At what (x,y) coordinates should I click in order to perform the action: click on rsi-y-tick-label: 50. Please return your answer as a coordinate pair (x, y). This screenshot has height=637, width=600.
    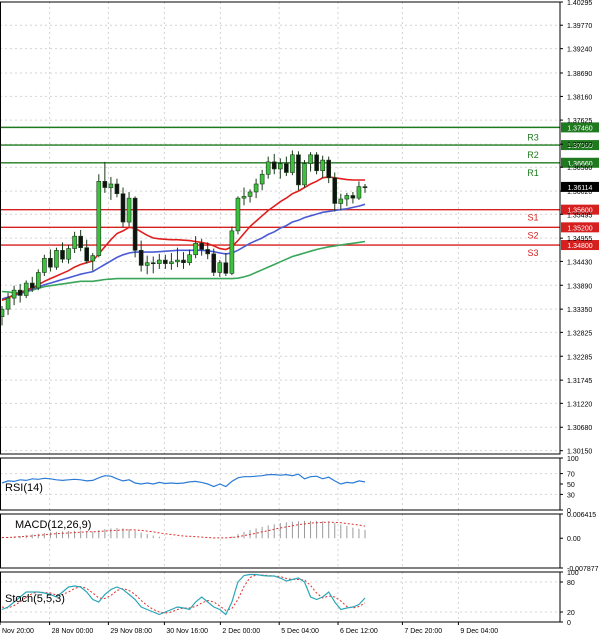
    Looking at the image, I should click on (571, 485).